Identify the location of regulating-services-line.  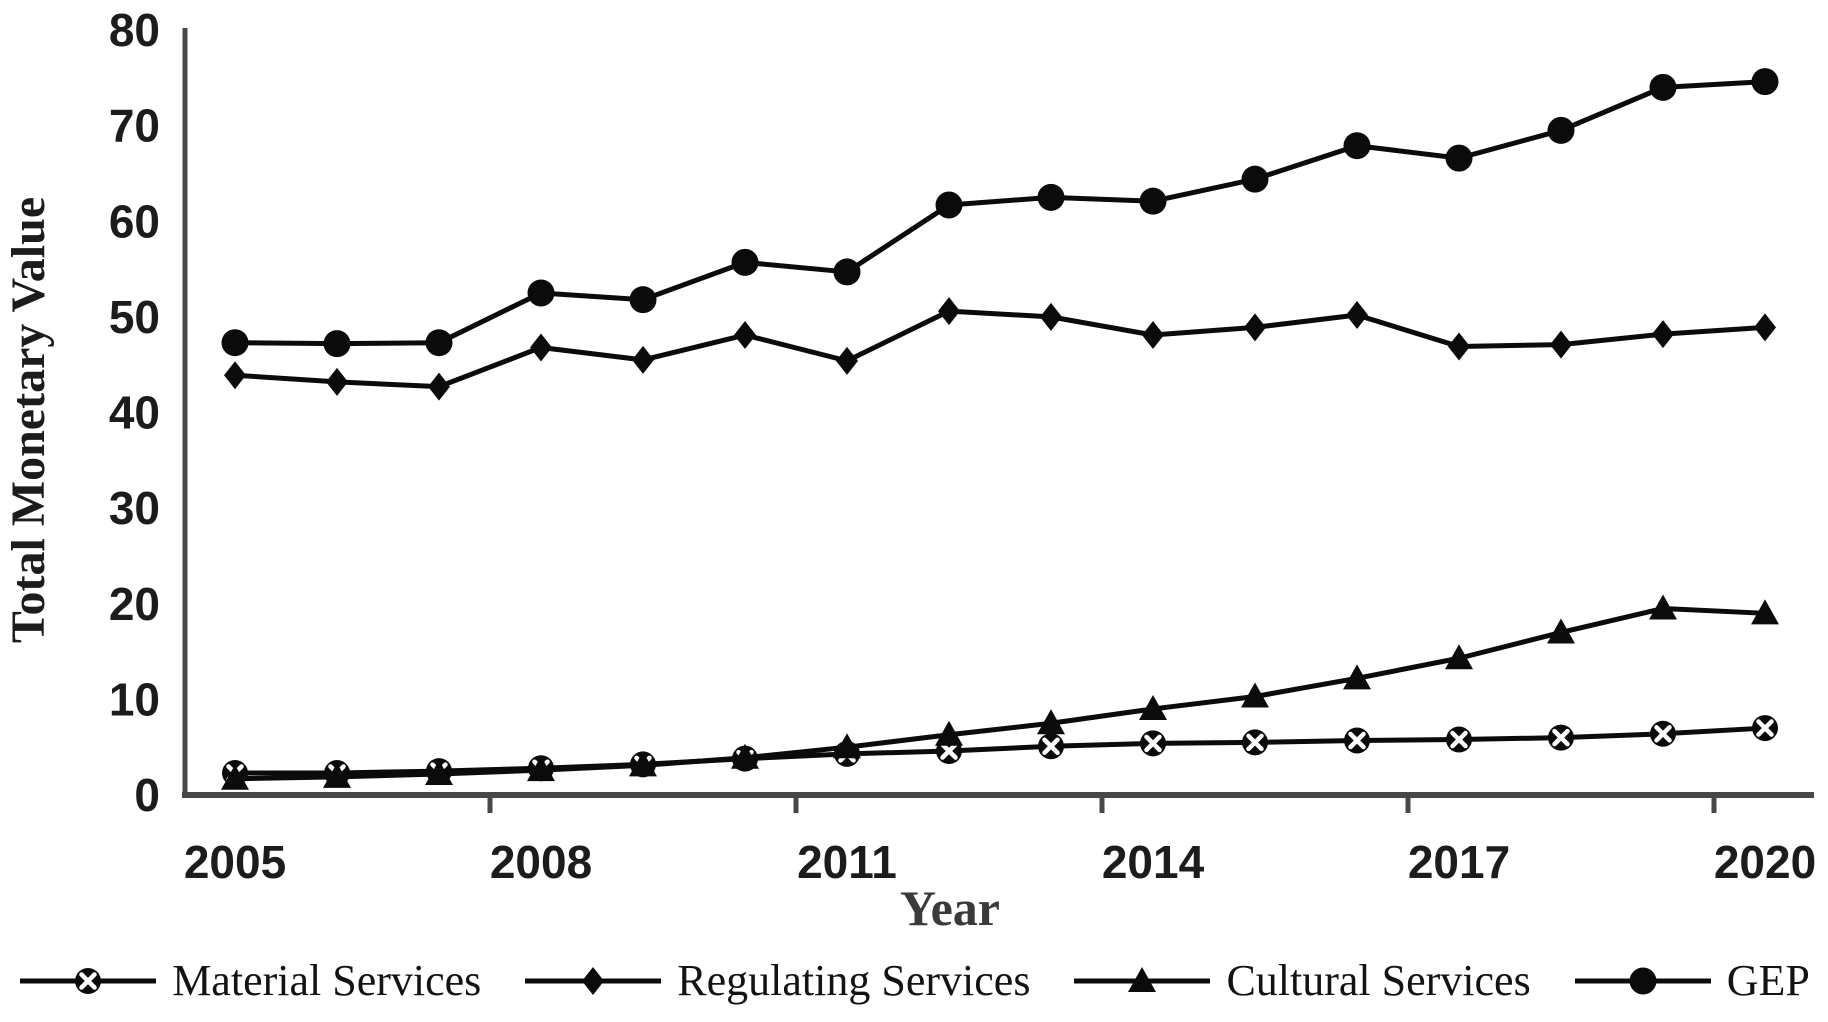
(1000, 349).